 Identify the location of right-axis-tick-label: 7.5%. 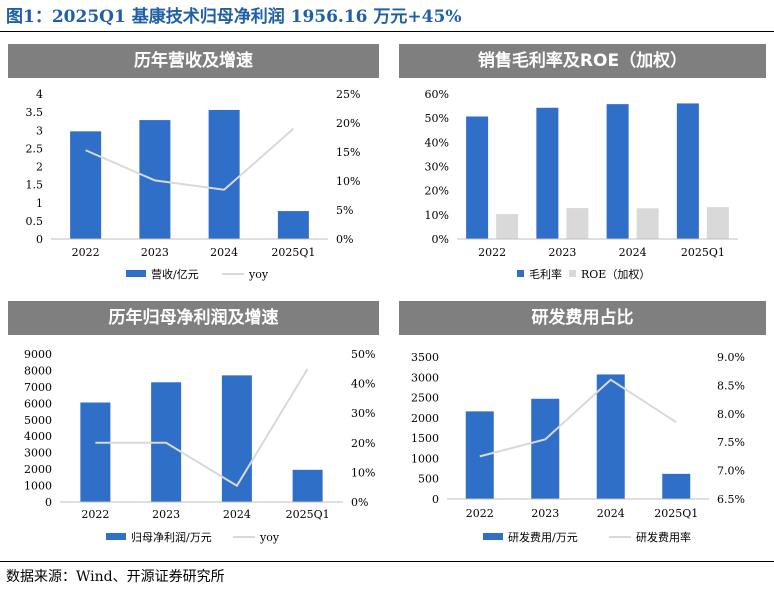
(731, 442).